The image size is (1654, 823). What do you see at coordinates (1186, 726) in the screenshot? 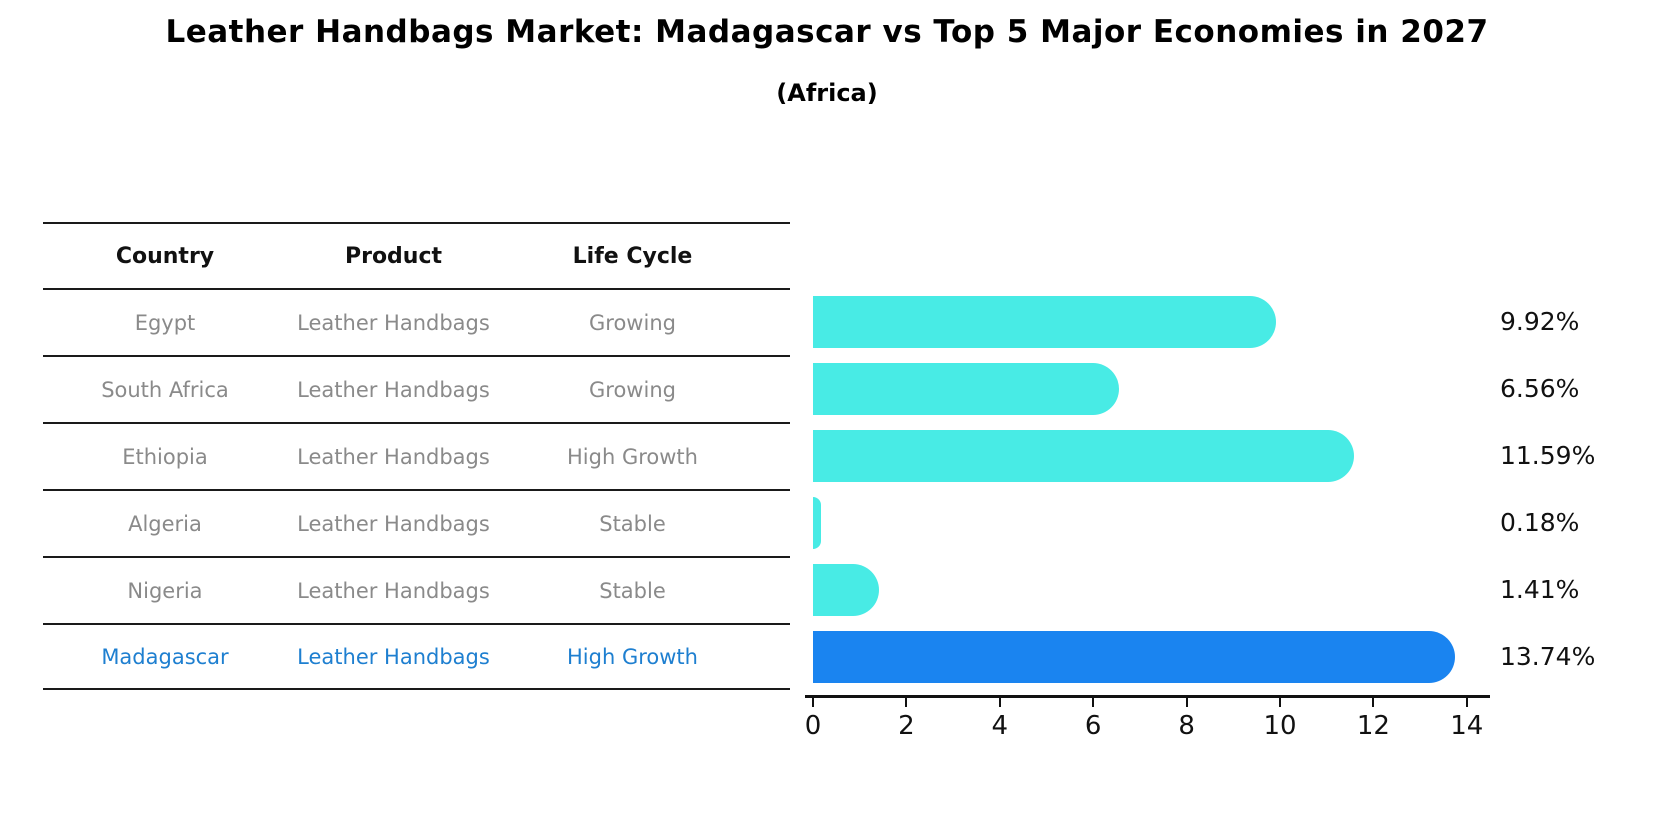
I see `tick-label: 8` at bounding box center [1186, 726].